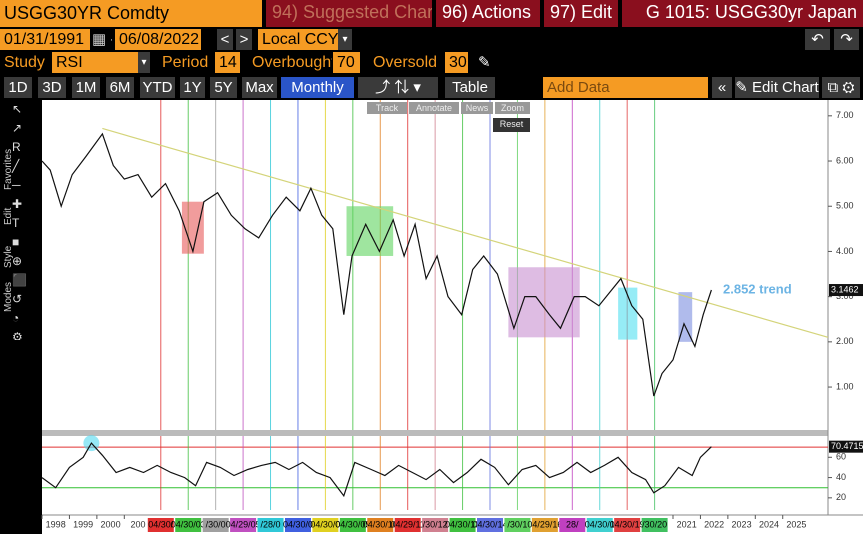  I want to click on ticker: USGG30YR Comdty, so click(131, 13).